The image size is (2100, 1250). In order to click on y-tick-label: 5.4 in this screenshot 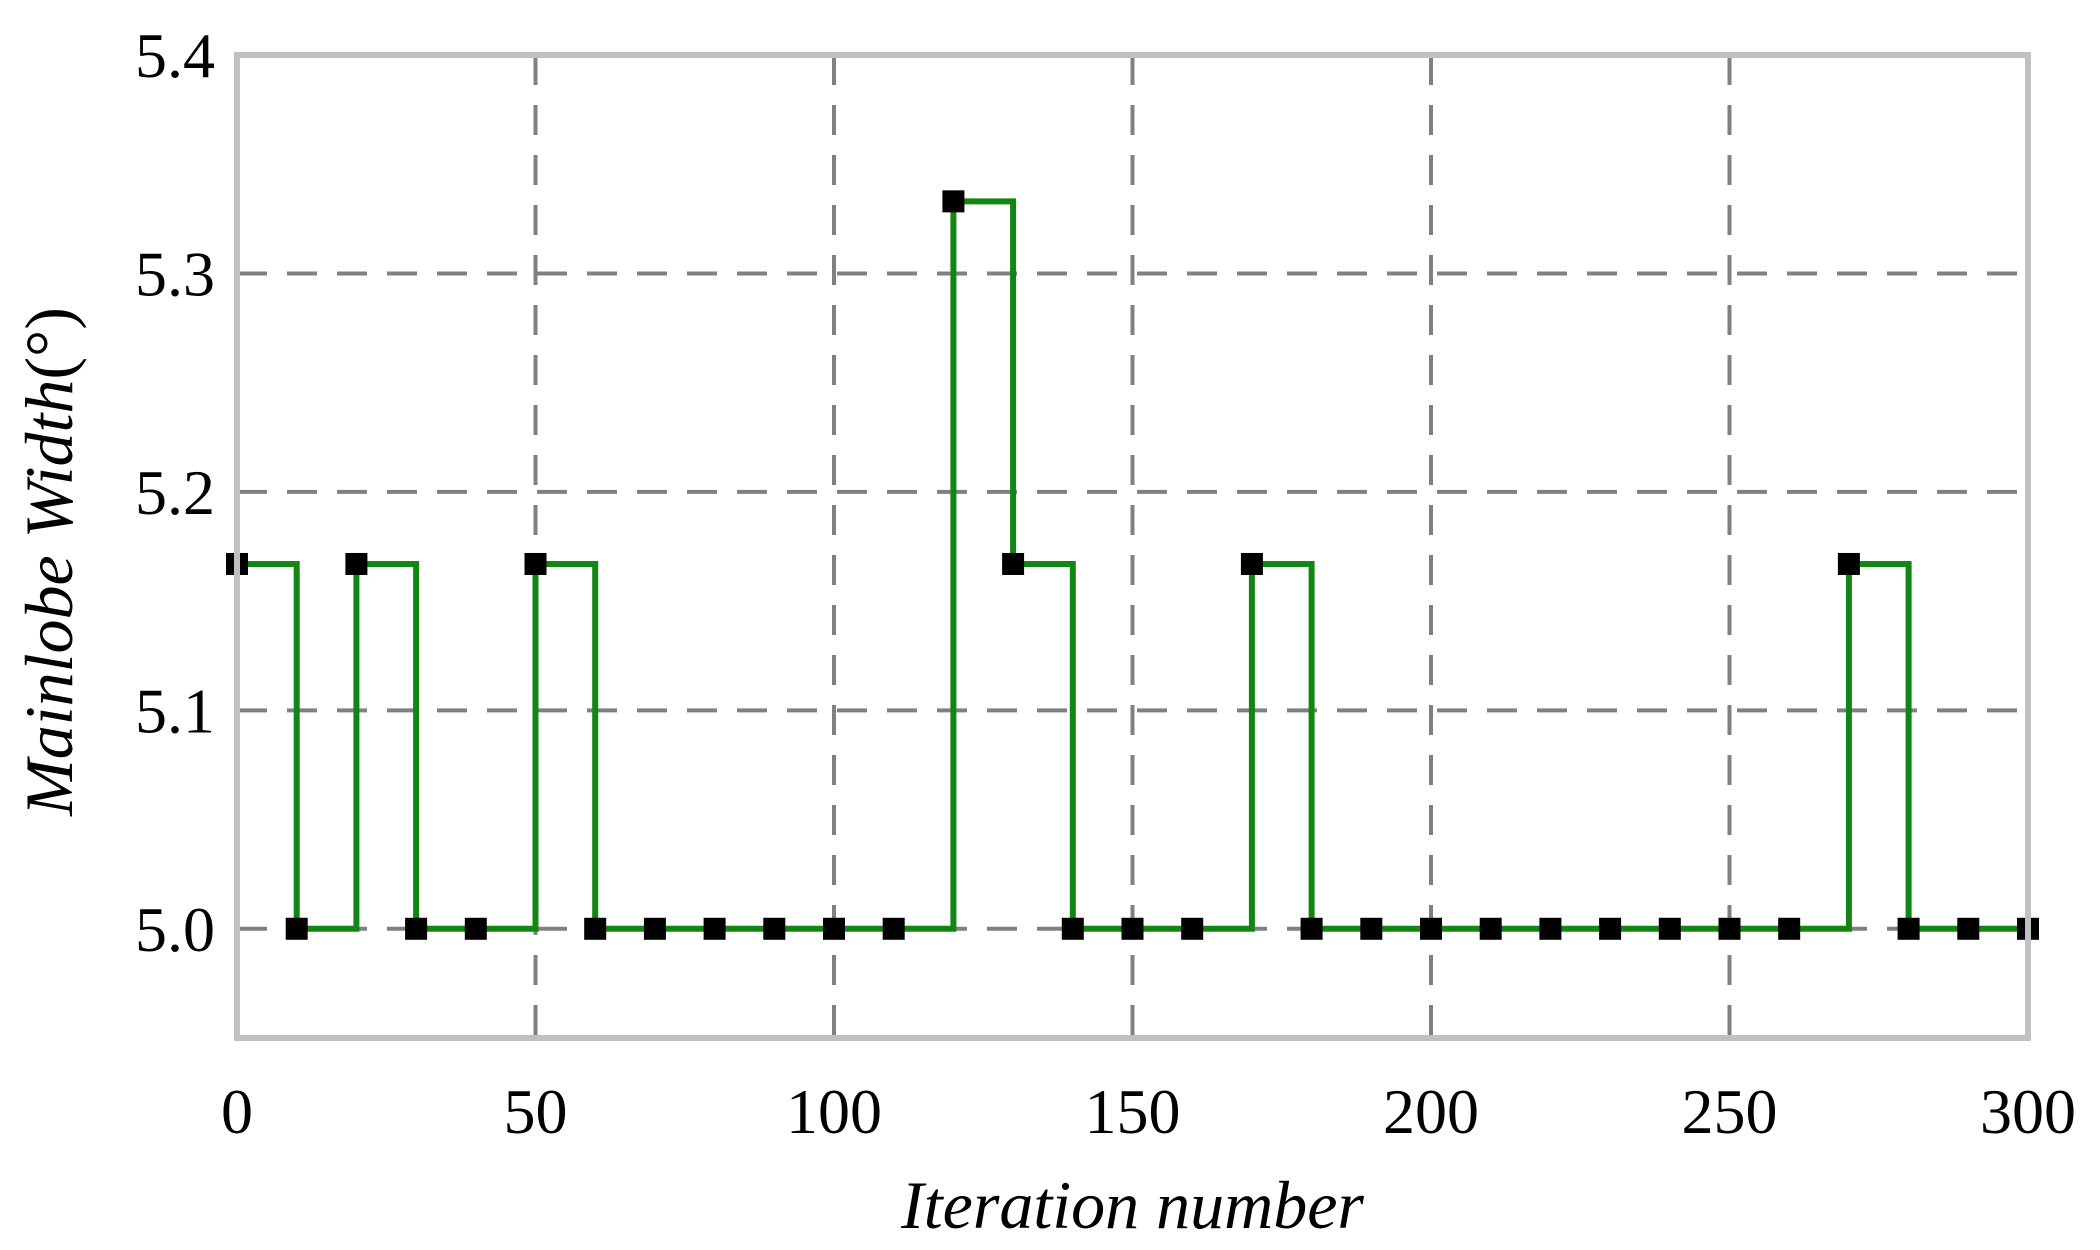, I will do `click(175, 55)`.